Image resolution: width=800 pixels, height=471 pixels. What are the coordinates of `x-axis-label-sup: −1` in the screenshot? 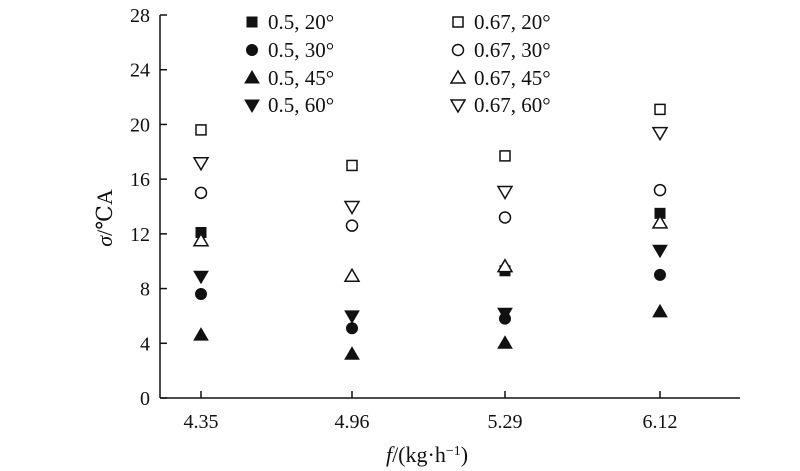 It's located at (453, 451).